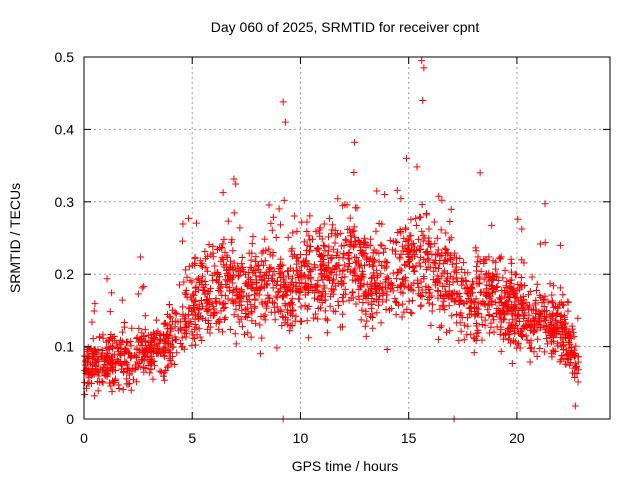 The image size is (640, 480). Describe the element at coordinates (65, 274) in the screenshot. I see `y-tick-label: 0.2` at that location.